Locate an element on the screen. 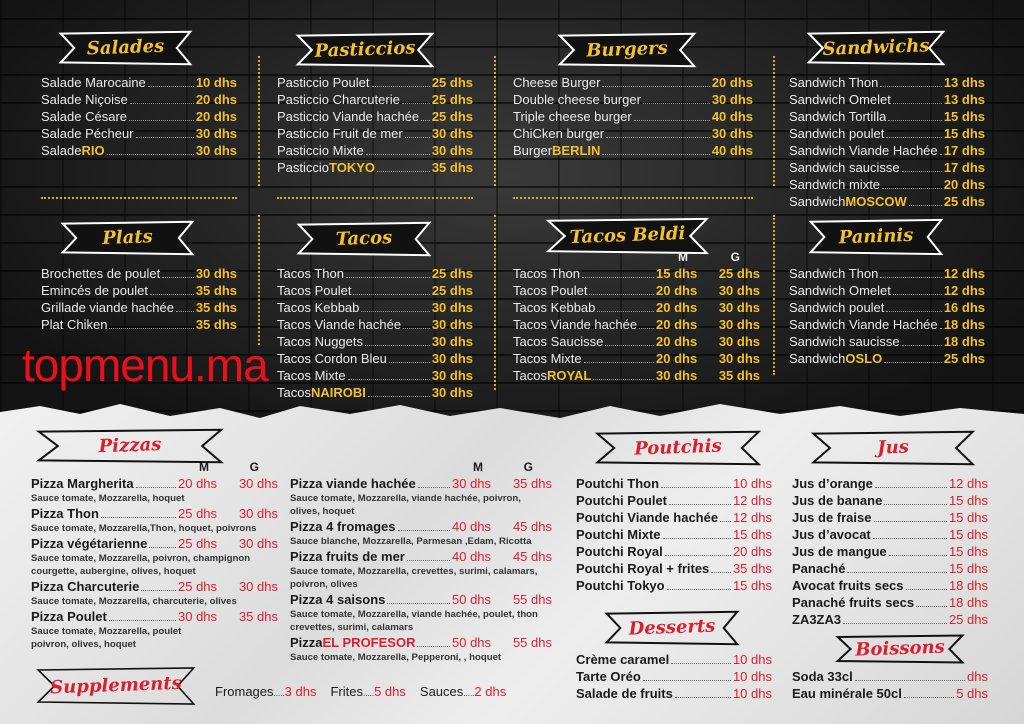 The height and width of the screenshot is (724, 1024). item-price: 17 dhs is located at coordinates (964, 150).